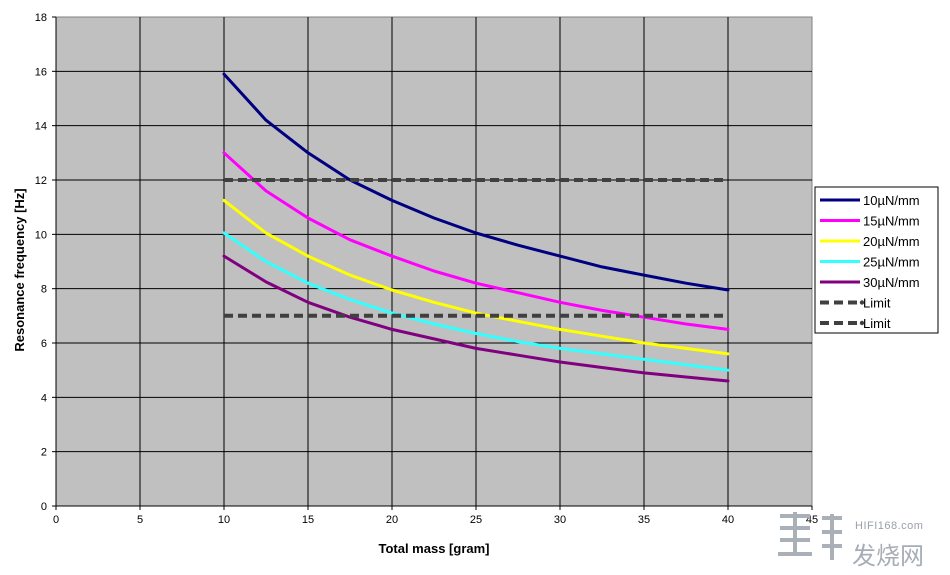 The width and height of the screenshot is (950, 575). What do you see at coordinates (46, 262) in the screenshot?
I see `y-axis-ticks: 0 2 4 6 8 10 12 14 16 18` at bounding box center [46, 262].